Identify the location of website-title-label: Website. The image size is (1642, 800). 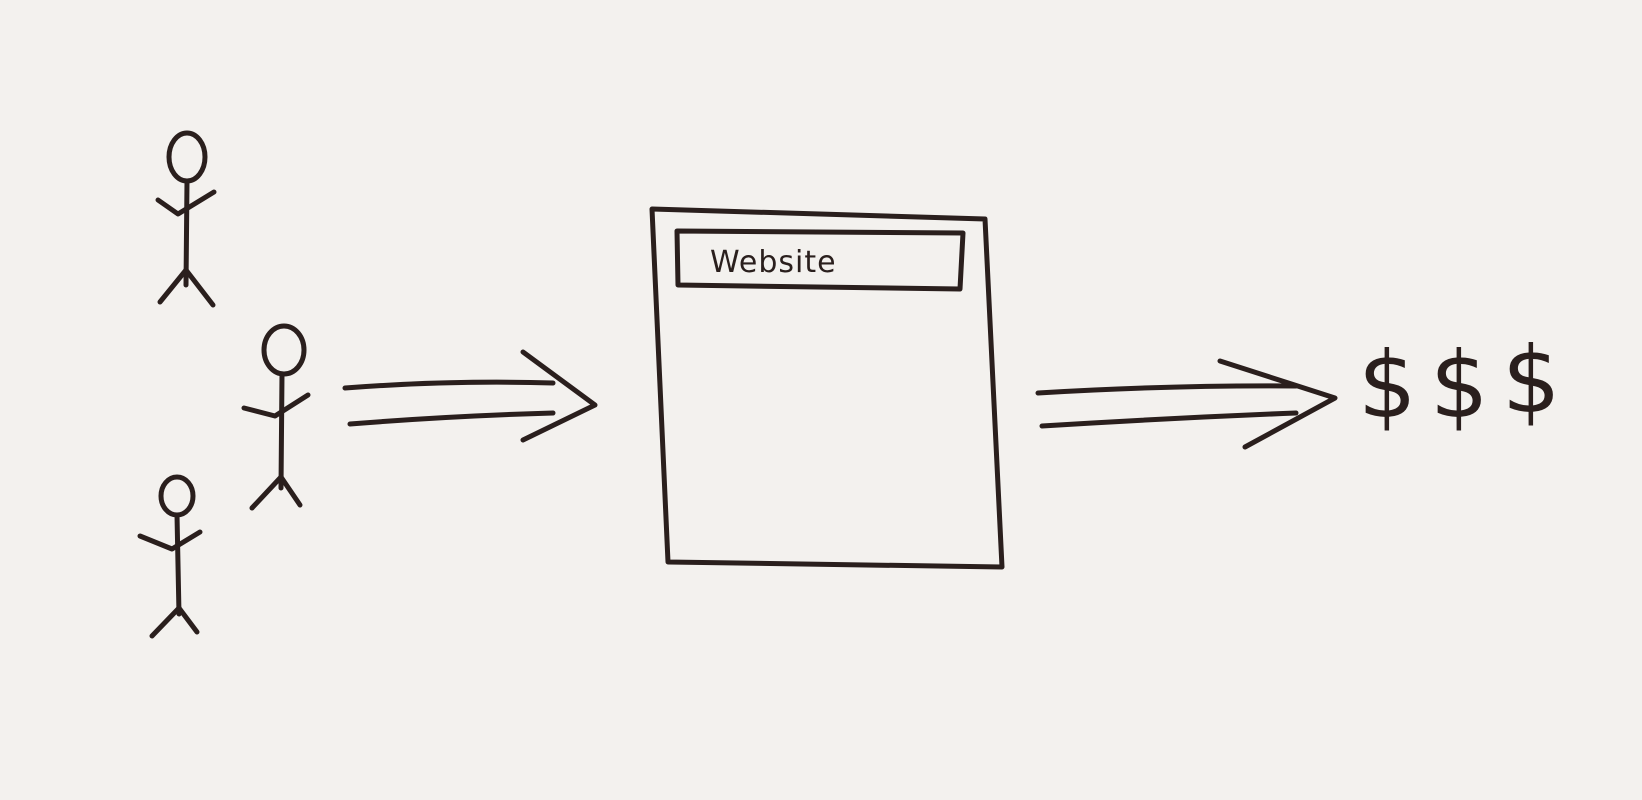
(773, 262).